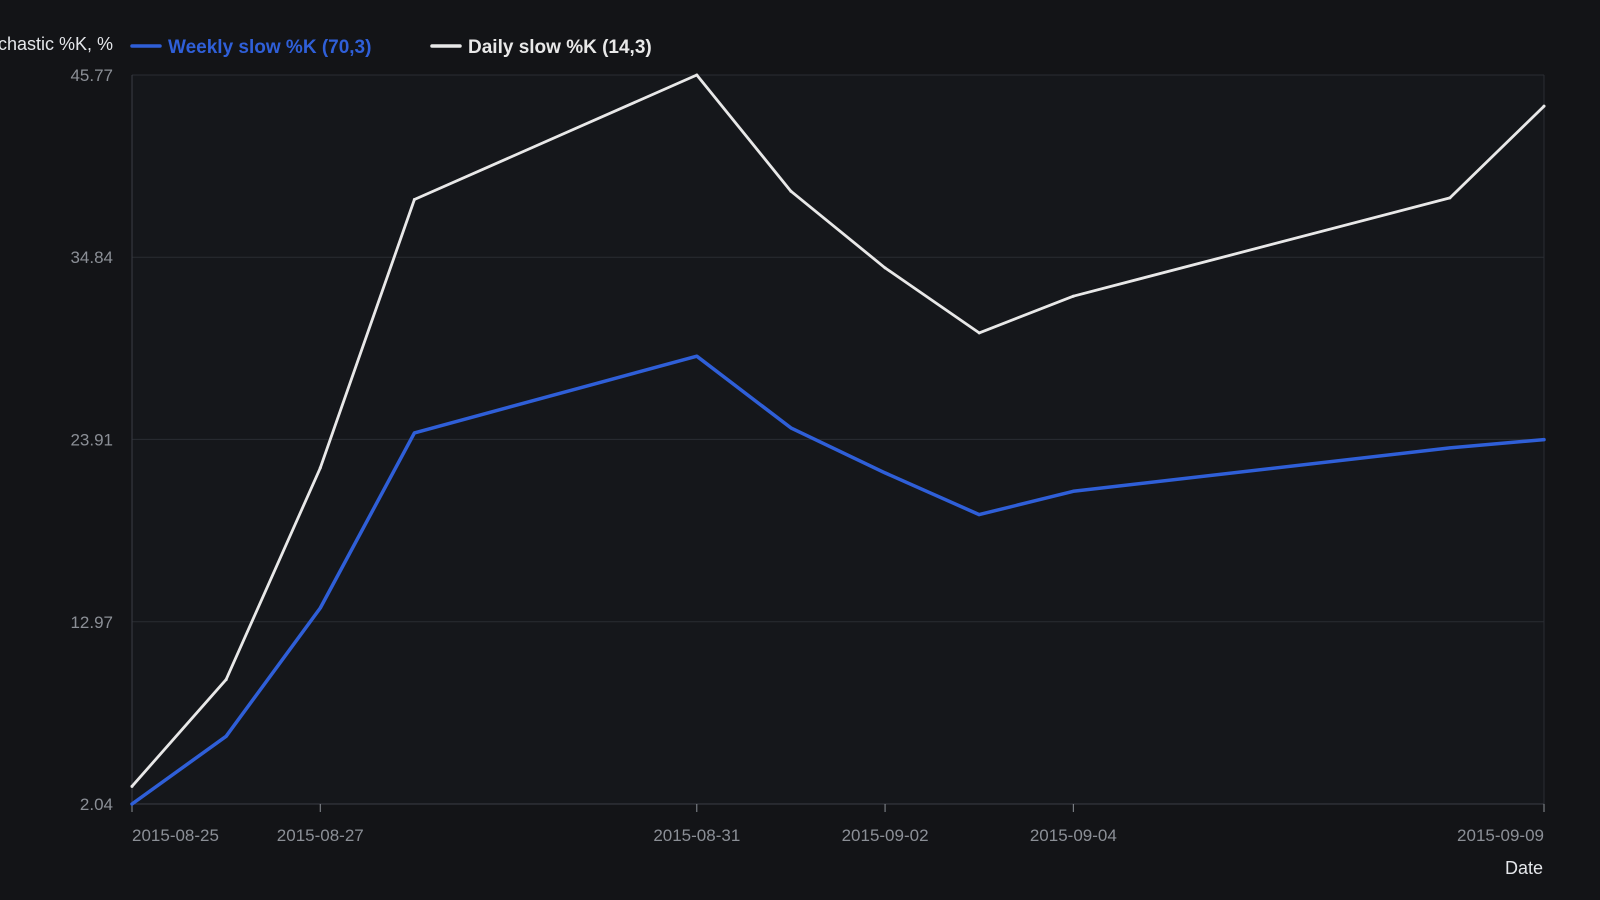 The width and height of the screenshot is (1600, 900). Describe the element at coordinates (91, 75) in the screenshot. I see `y-tick-label: 45.77` at that location.